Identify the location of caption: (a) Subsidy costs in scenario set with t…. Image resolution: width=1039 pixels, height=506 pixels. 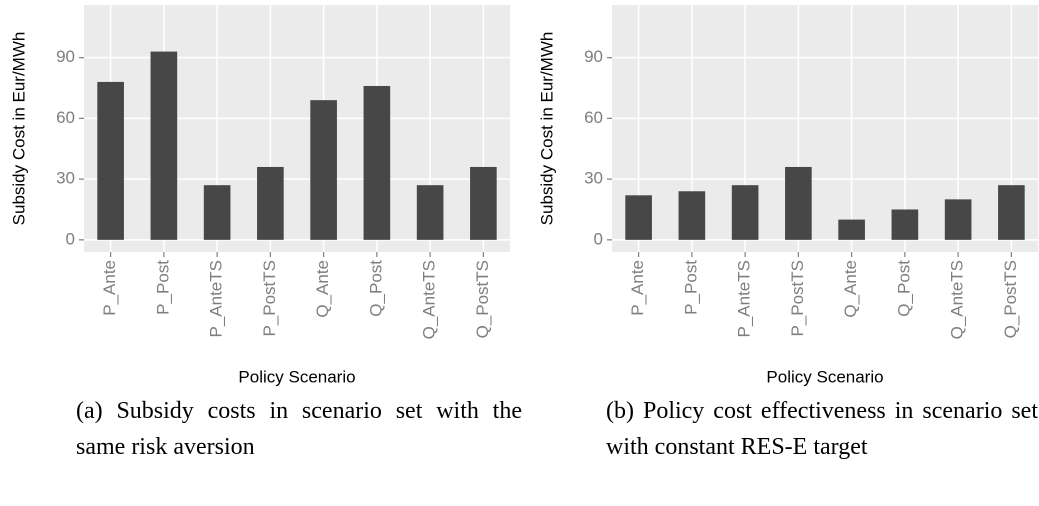
(299, 429).